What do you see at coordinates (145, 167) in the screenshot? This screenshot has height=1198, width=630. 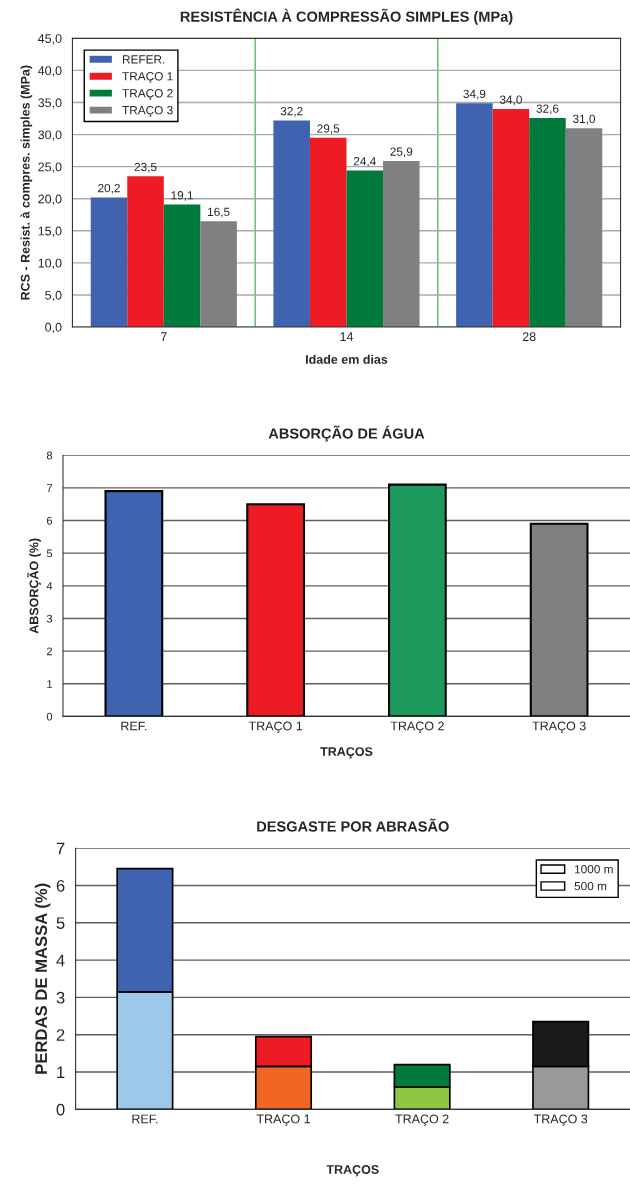 I see `data-label: 23,5` at bounding box center [145, 167].